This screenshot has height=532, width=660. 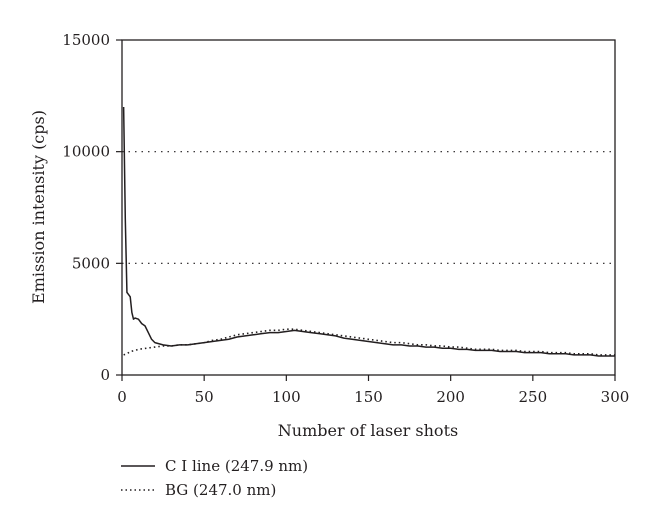 What do you see at coordinates (615, 397) in the screenshot?
I see `x-tick-label-6: 300` at bounding box center [615, 397].